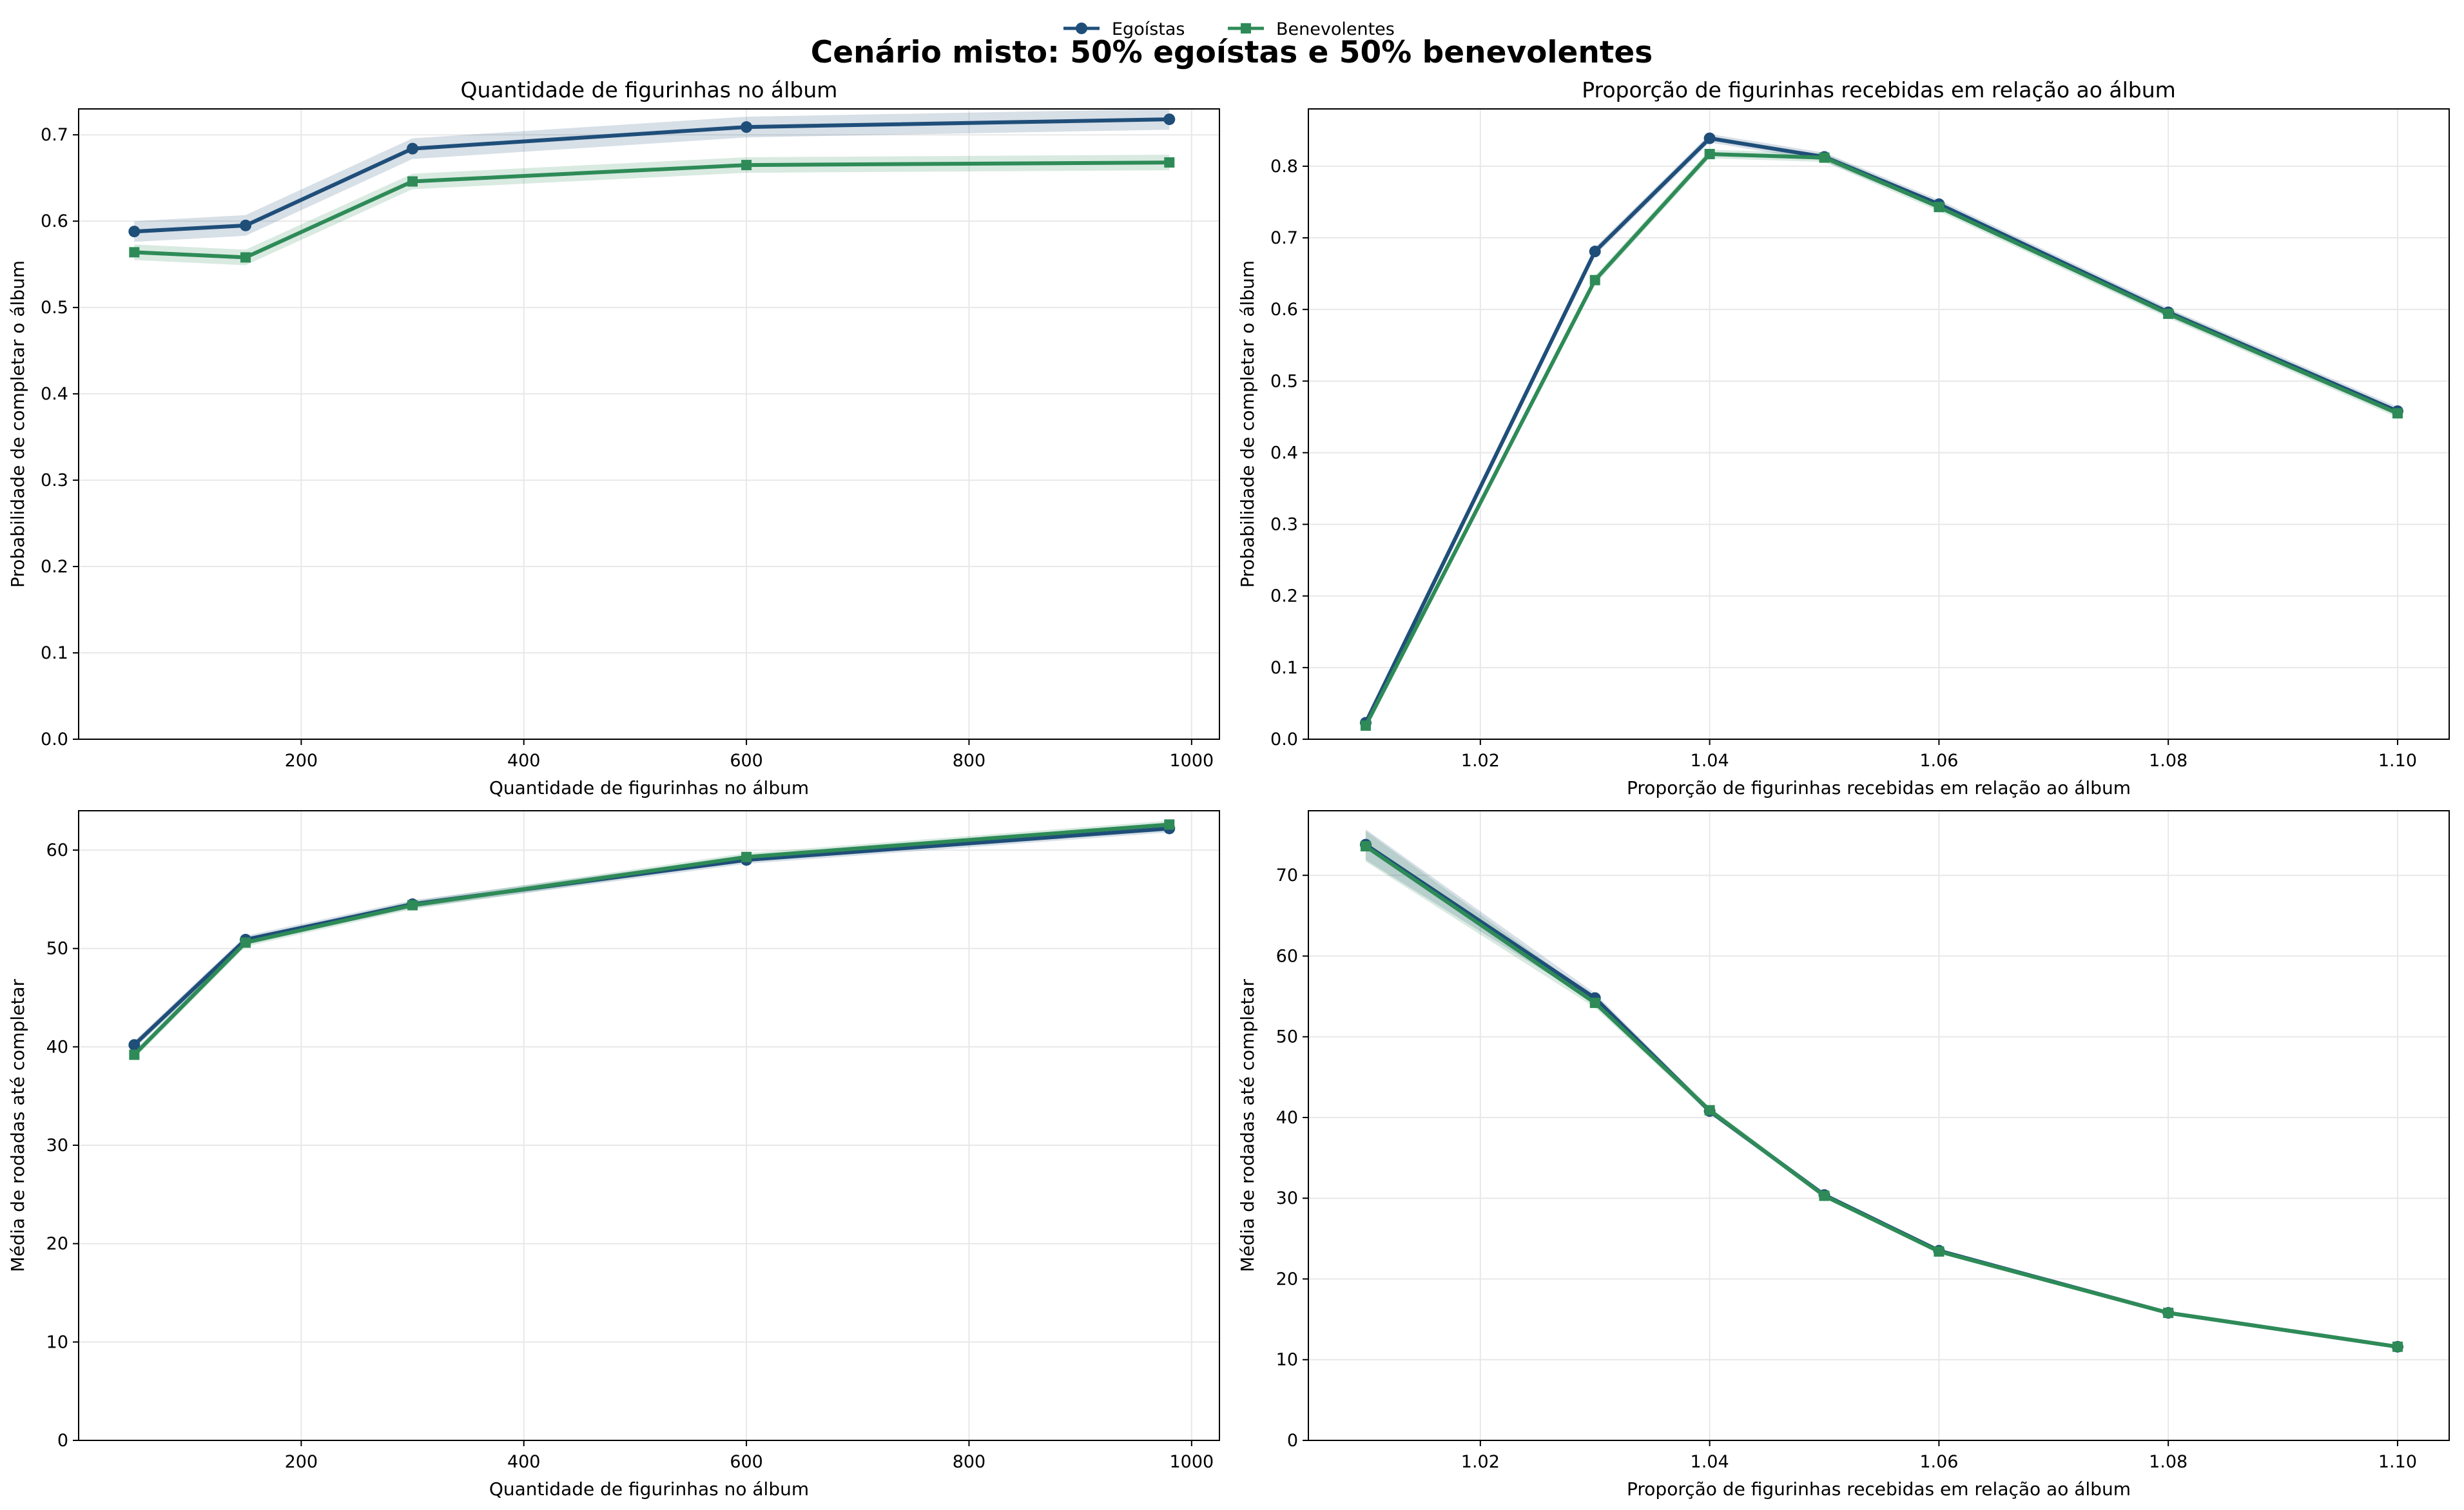 This screenshot has width=2464, height=1510. Describe the element at coordinates (650, 89) in the screenshot. I see `panel-title: Quantidade de figurinhas no álbum` at that location.